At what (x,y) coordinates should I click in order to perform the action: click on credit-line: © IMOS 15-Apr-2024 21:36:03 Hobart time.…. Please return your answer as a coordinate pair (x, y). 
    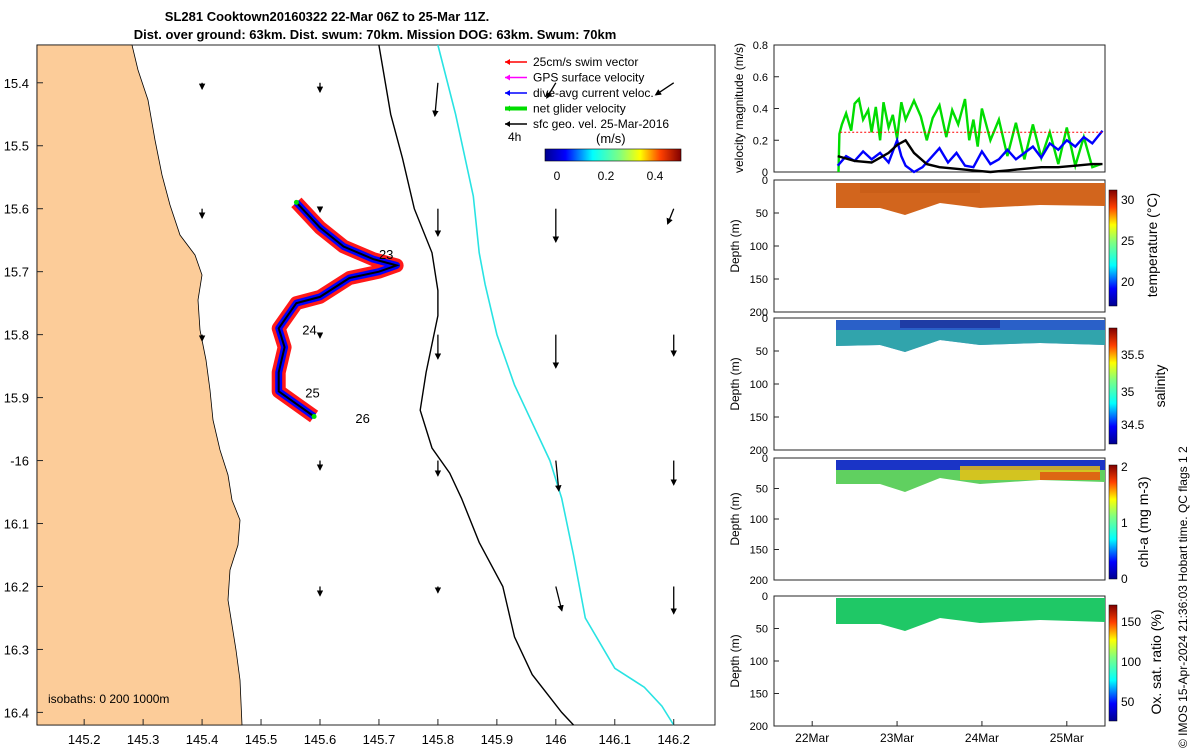
    Looking at the image, I should click on (1183, 597).